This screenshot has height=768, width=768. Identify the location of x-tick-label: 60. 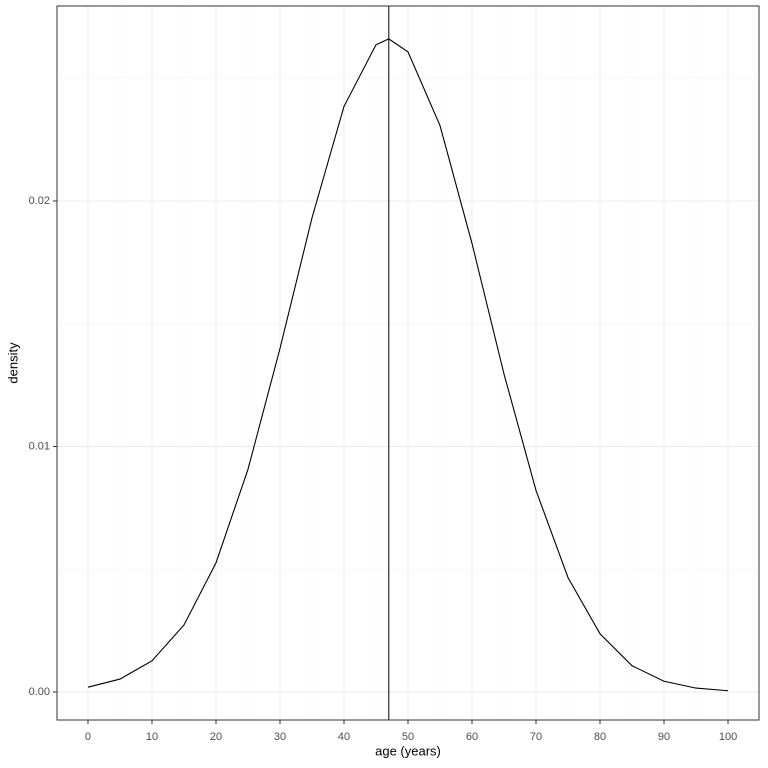
(472, 737).